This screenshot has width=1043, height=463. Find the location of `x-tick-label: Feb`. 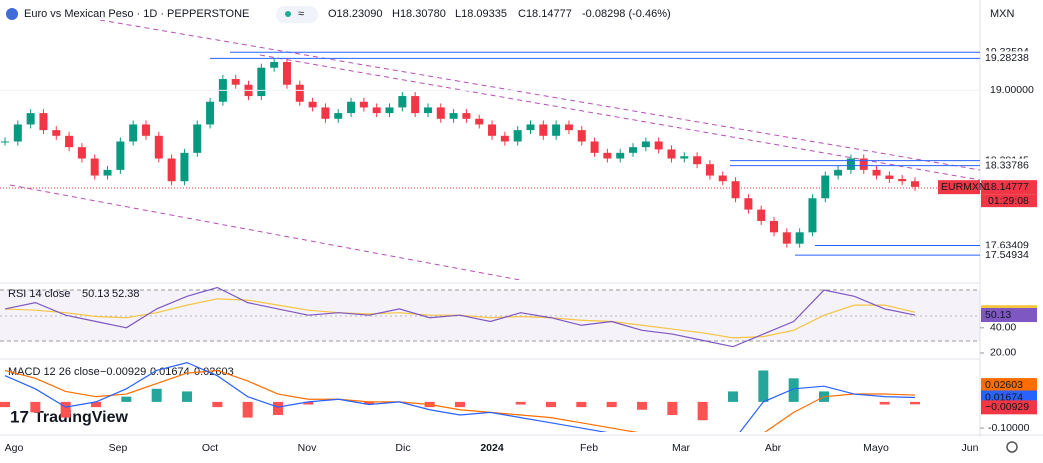

x-tick-label: Feb is located at coordinates (589, 448).